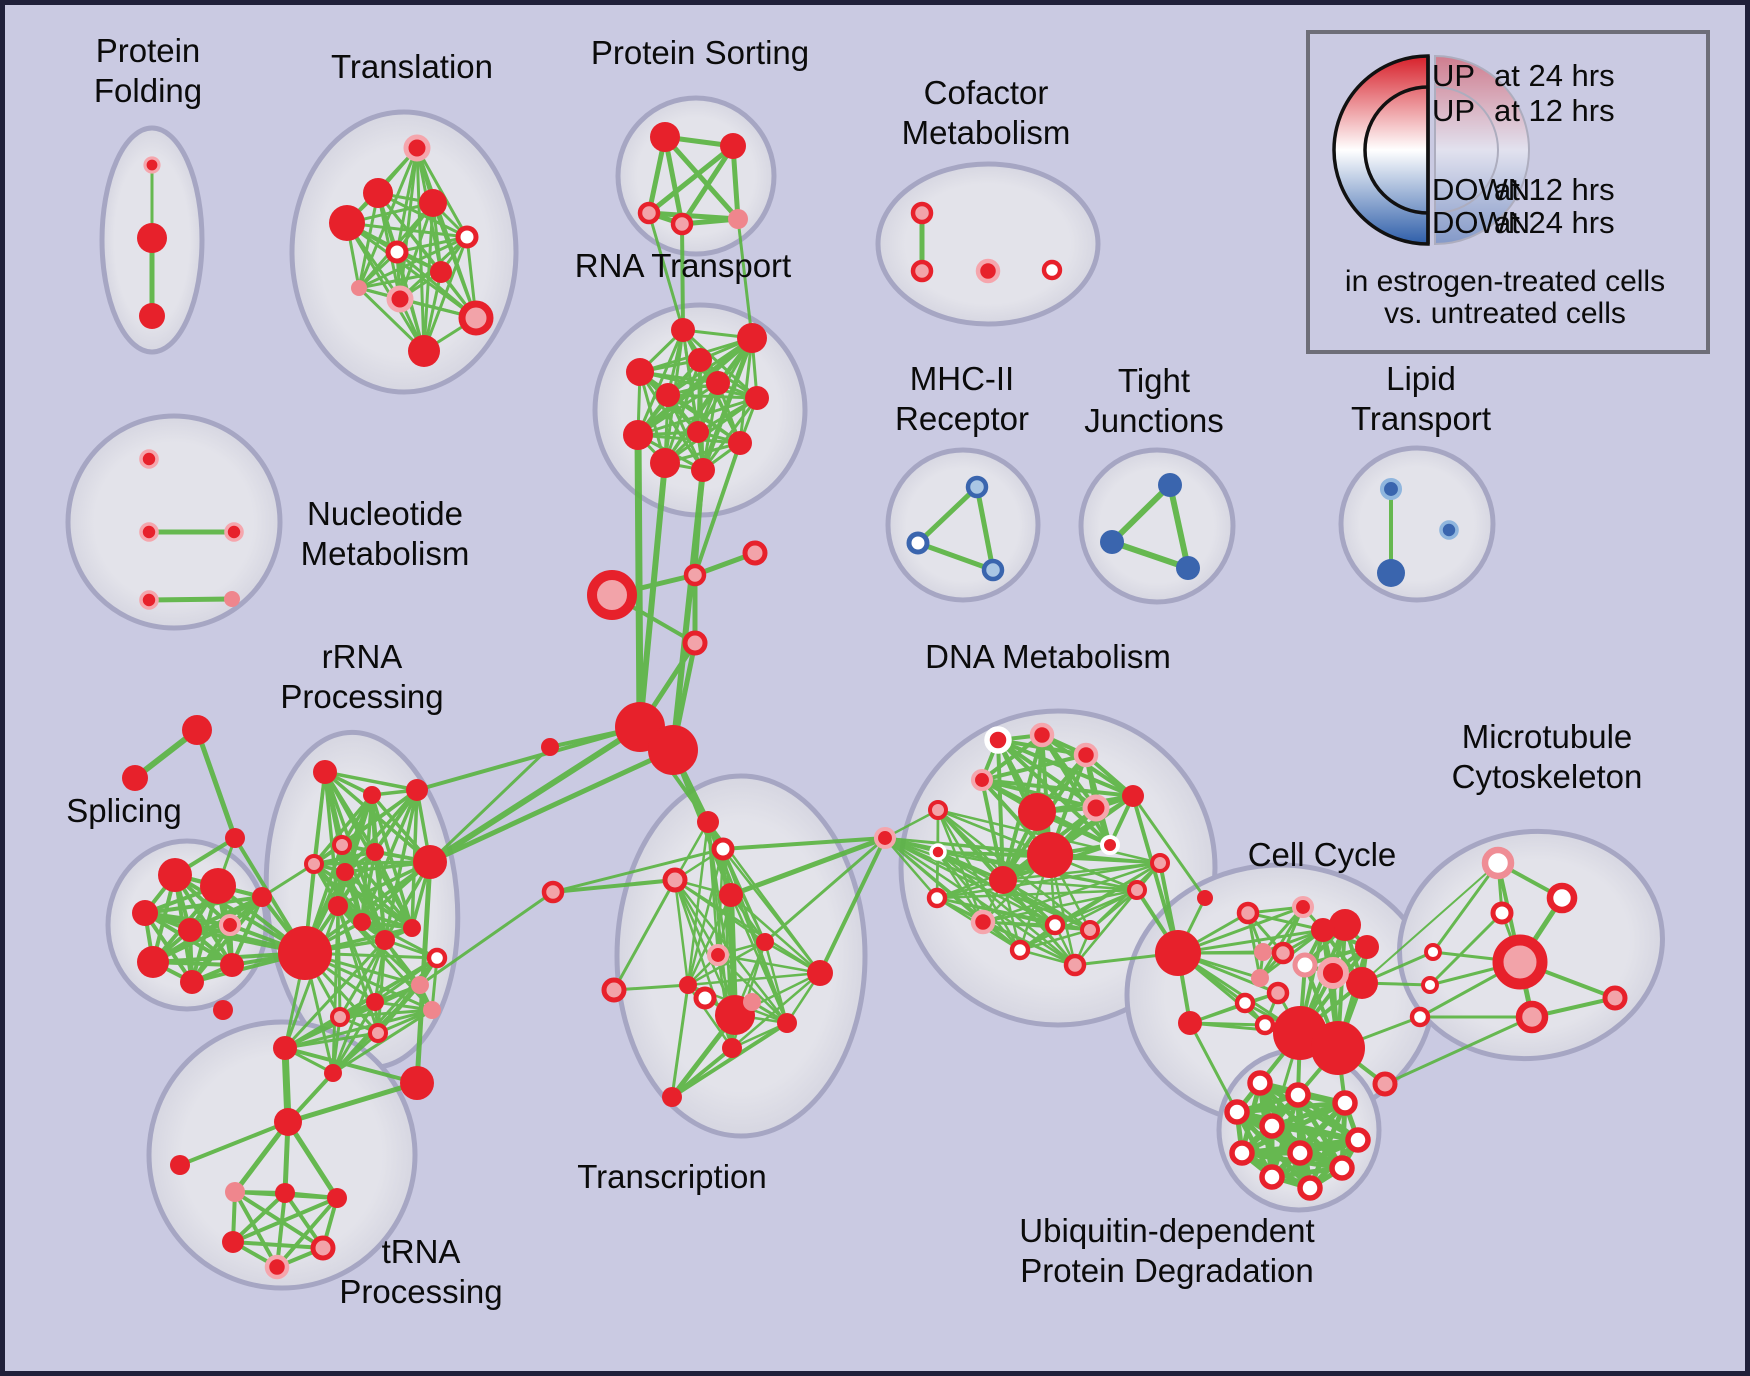 The height and width of the screenshot is (1376, 1750). What do you see at coordinates (1298, 1095) in the screenshot?
I see `node-u2` at bounding box center [1298, 1095].